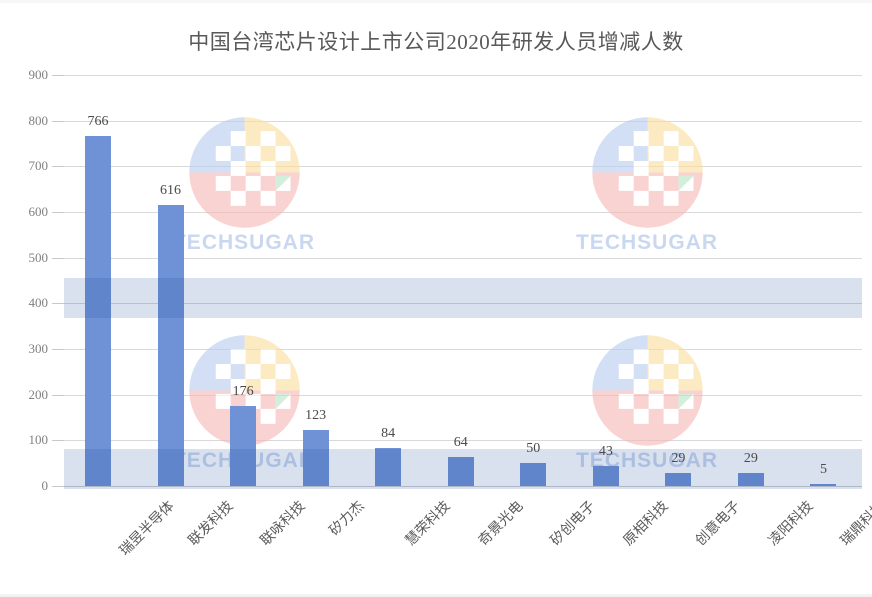  I want to click on bar-value-label: 43, so click(605, 452).